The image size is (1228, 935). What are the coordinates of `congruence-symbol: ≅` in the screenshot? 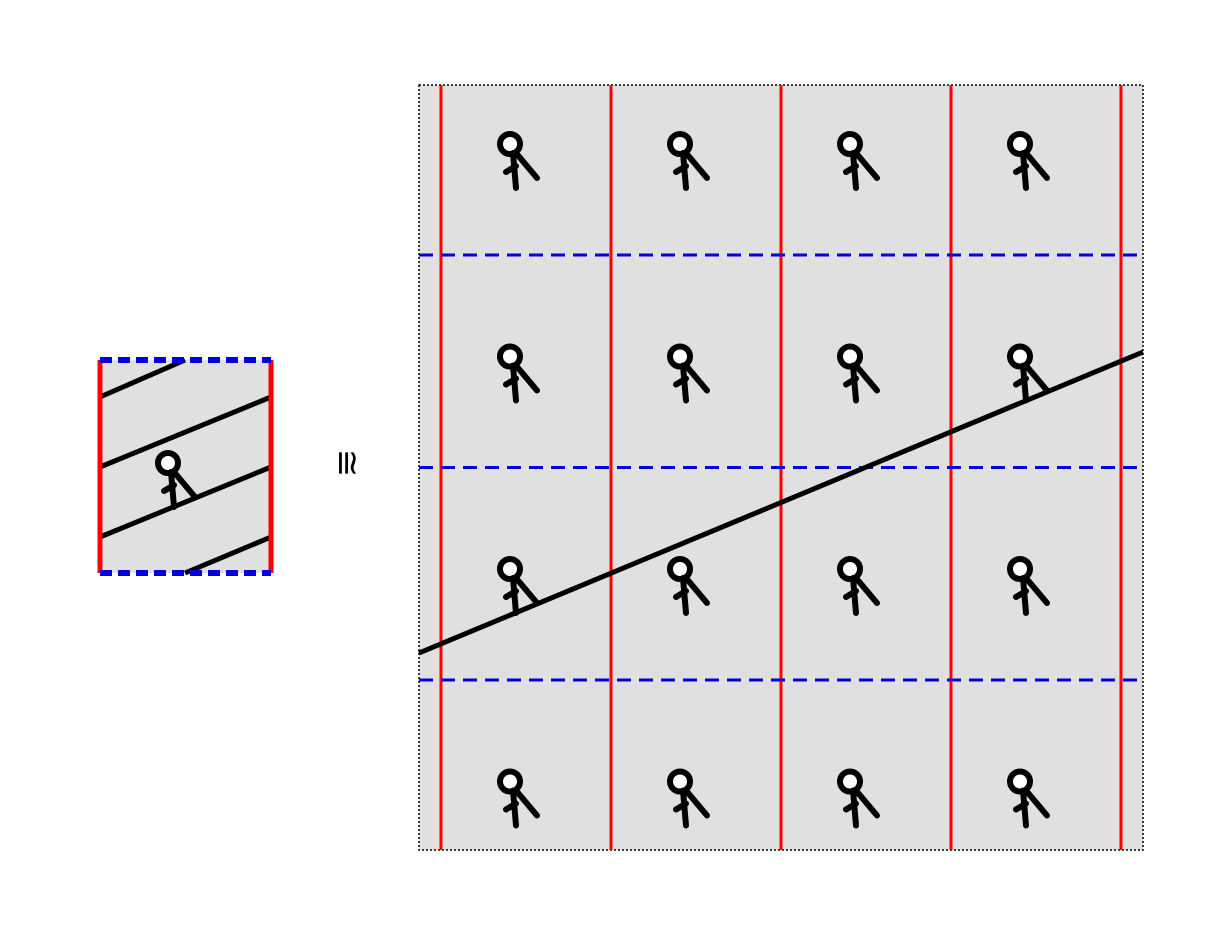 It's located at (347, 463).